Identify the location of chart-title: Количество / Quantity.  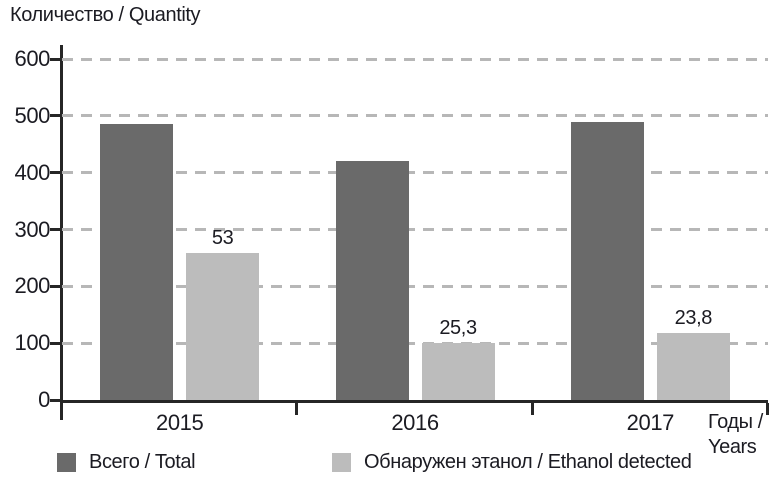
(105, 15).